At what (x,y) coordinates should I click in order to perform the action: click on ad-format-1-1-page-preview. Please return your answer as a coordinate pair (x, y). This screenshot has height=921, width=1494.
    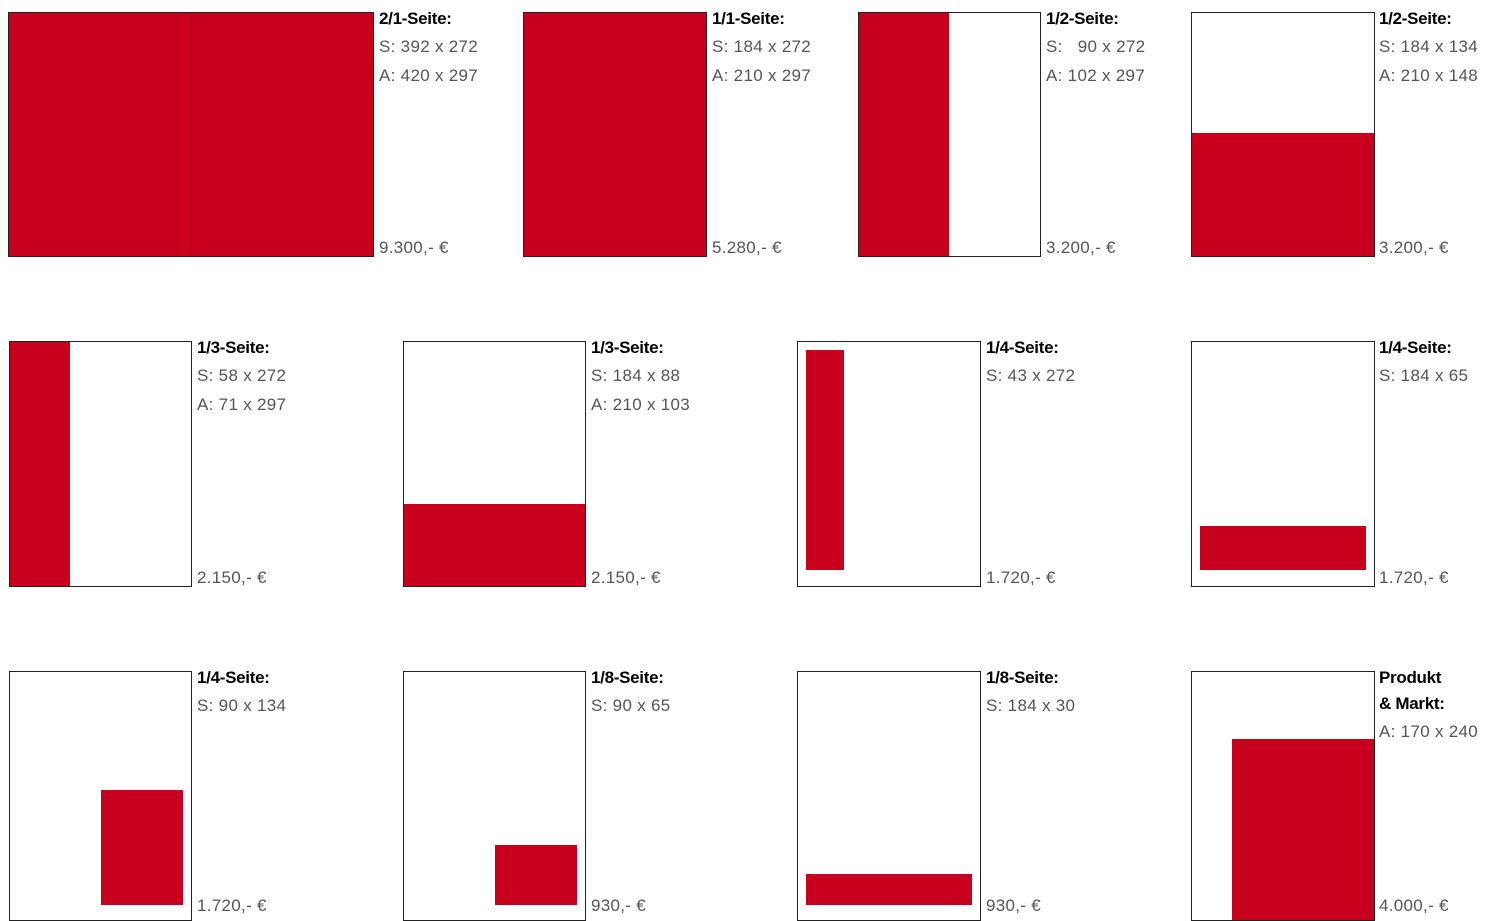
    Looking at the image, I should click on (615, 134).